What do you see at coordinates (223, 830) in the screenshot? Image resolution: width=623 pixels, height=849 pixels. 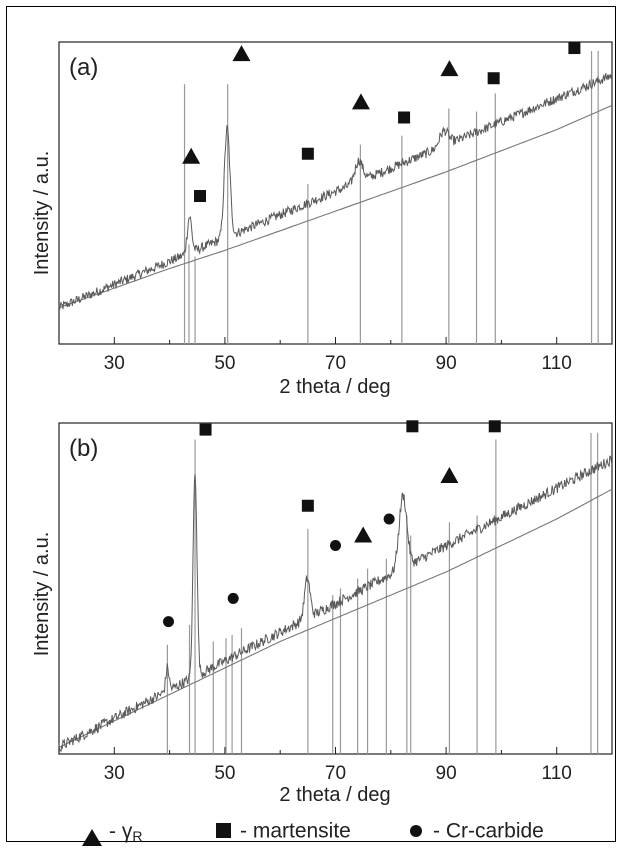 I see `legend-square-marker` at bounding box center [223, 830].